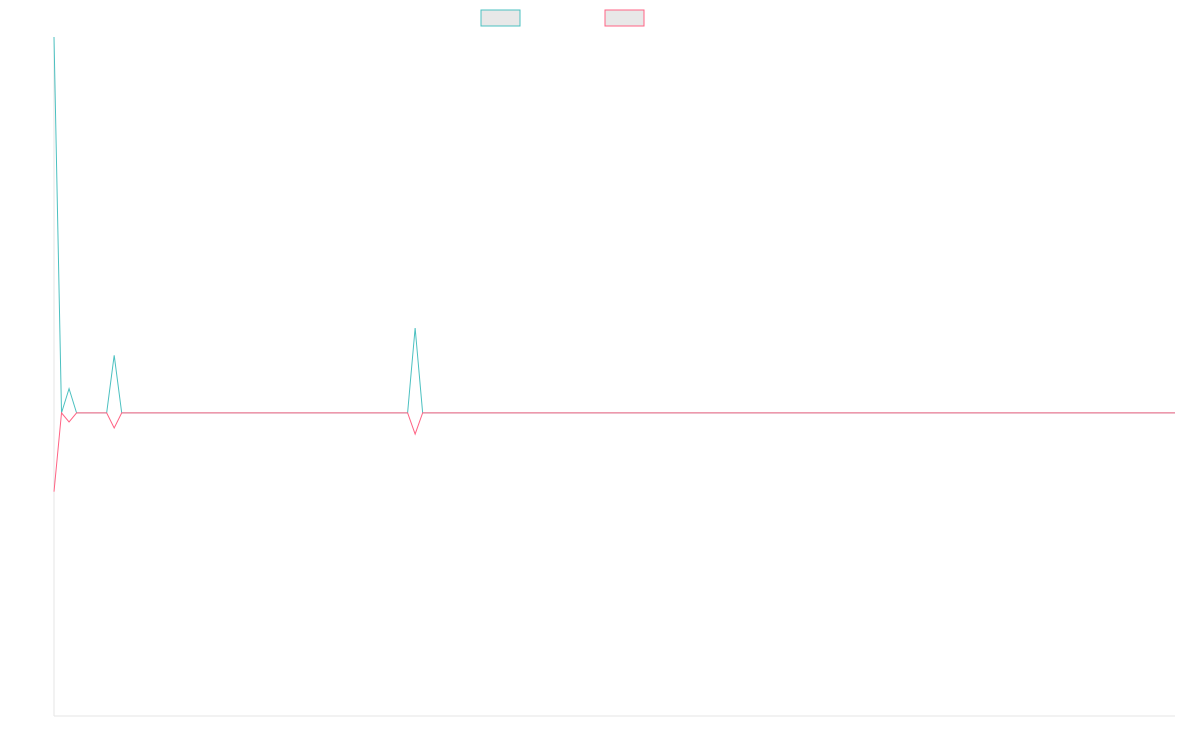 The image size is (1200, 750). I want to click on legend, so click(562, 18).